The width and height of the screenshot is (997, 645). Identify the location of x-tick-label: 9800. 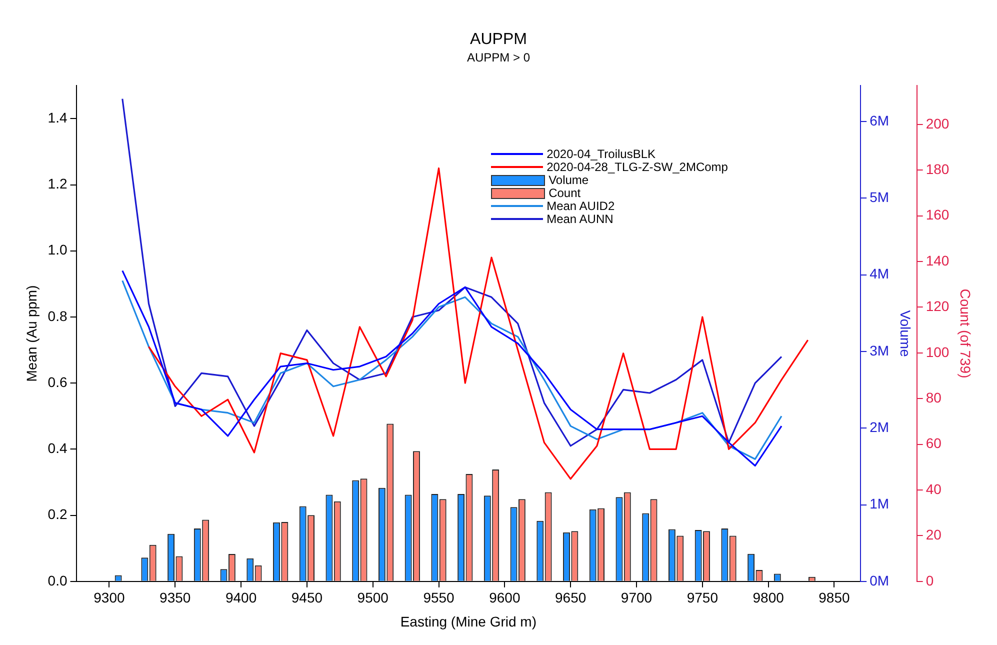
(768, 598).